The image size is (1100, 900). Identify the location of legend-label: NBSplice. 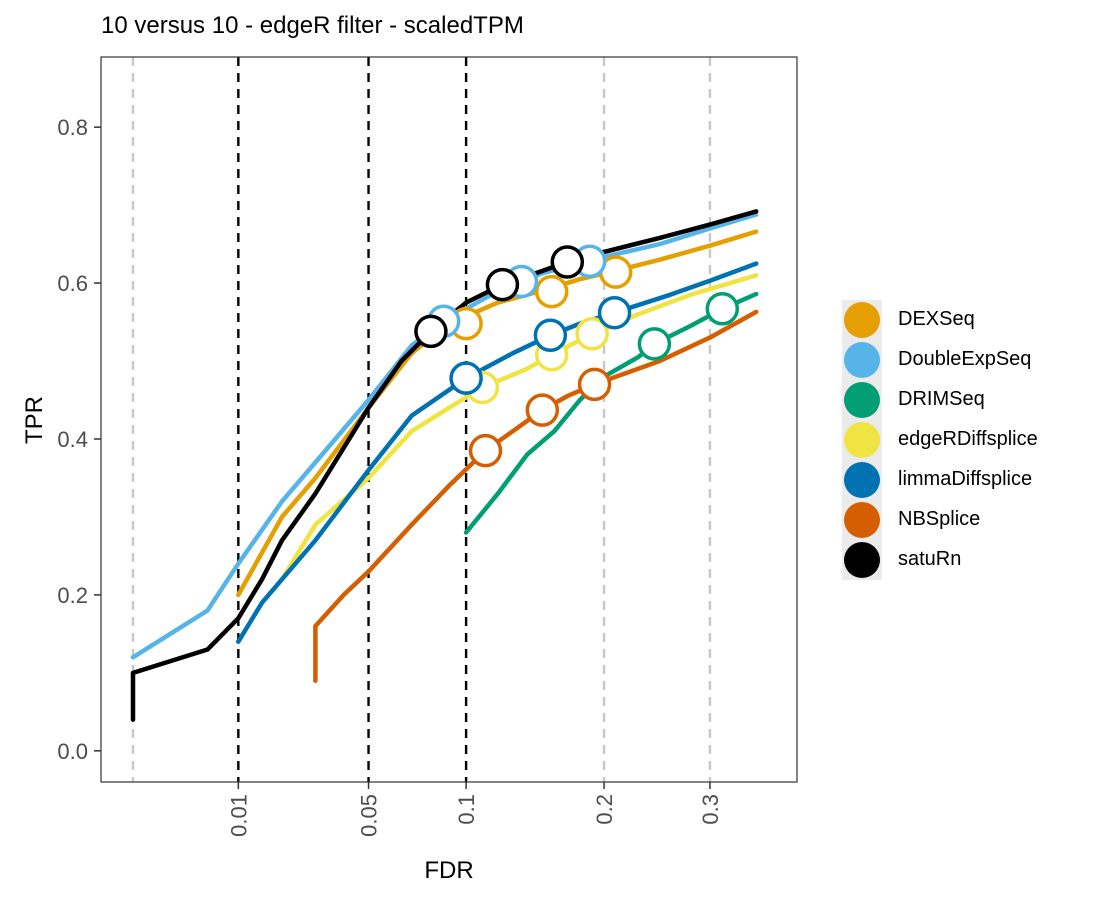
(939, 519).